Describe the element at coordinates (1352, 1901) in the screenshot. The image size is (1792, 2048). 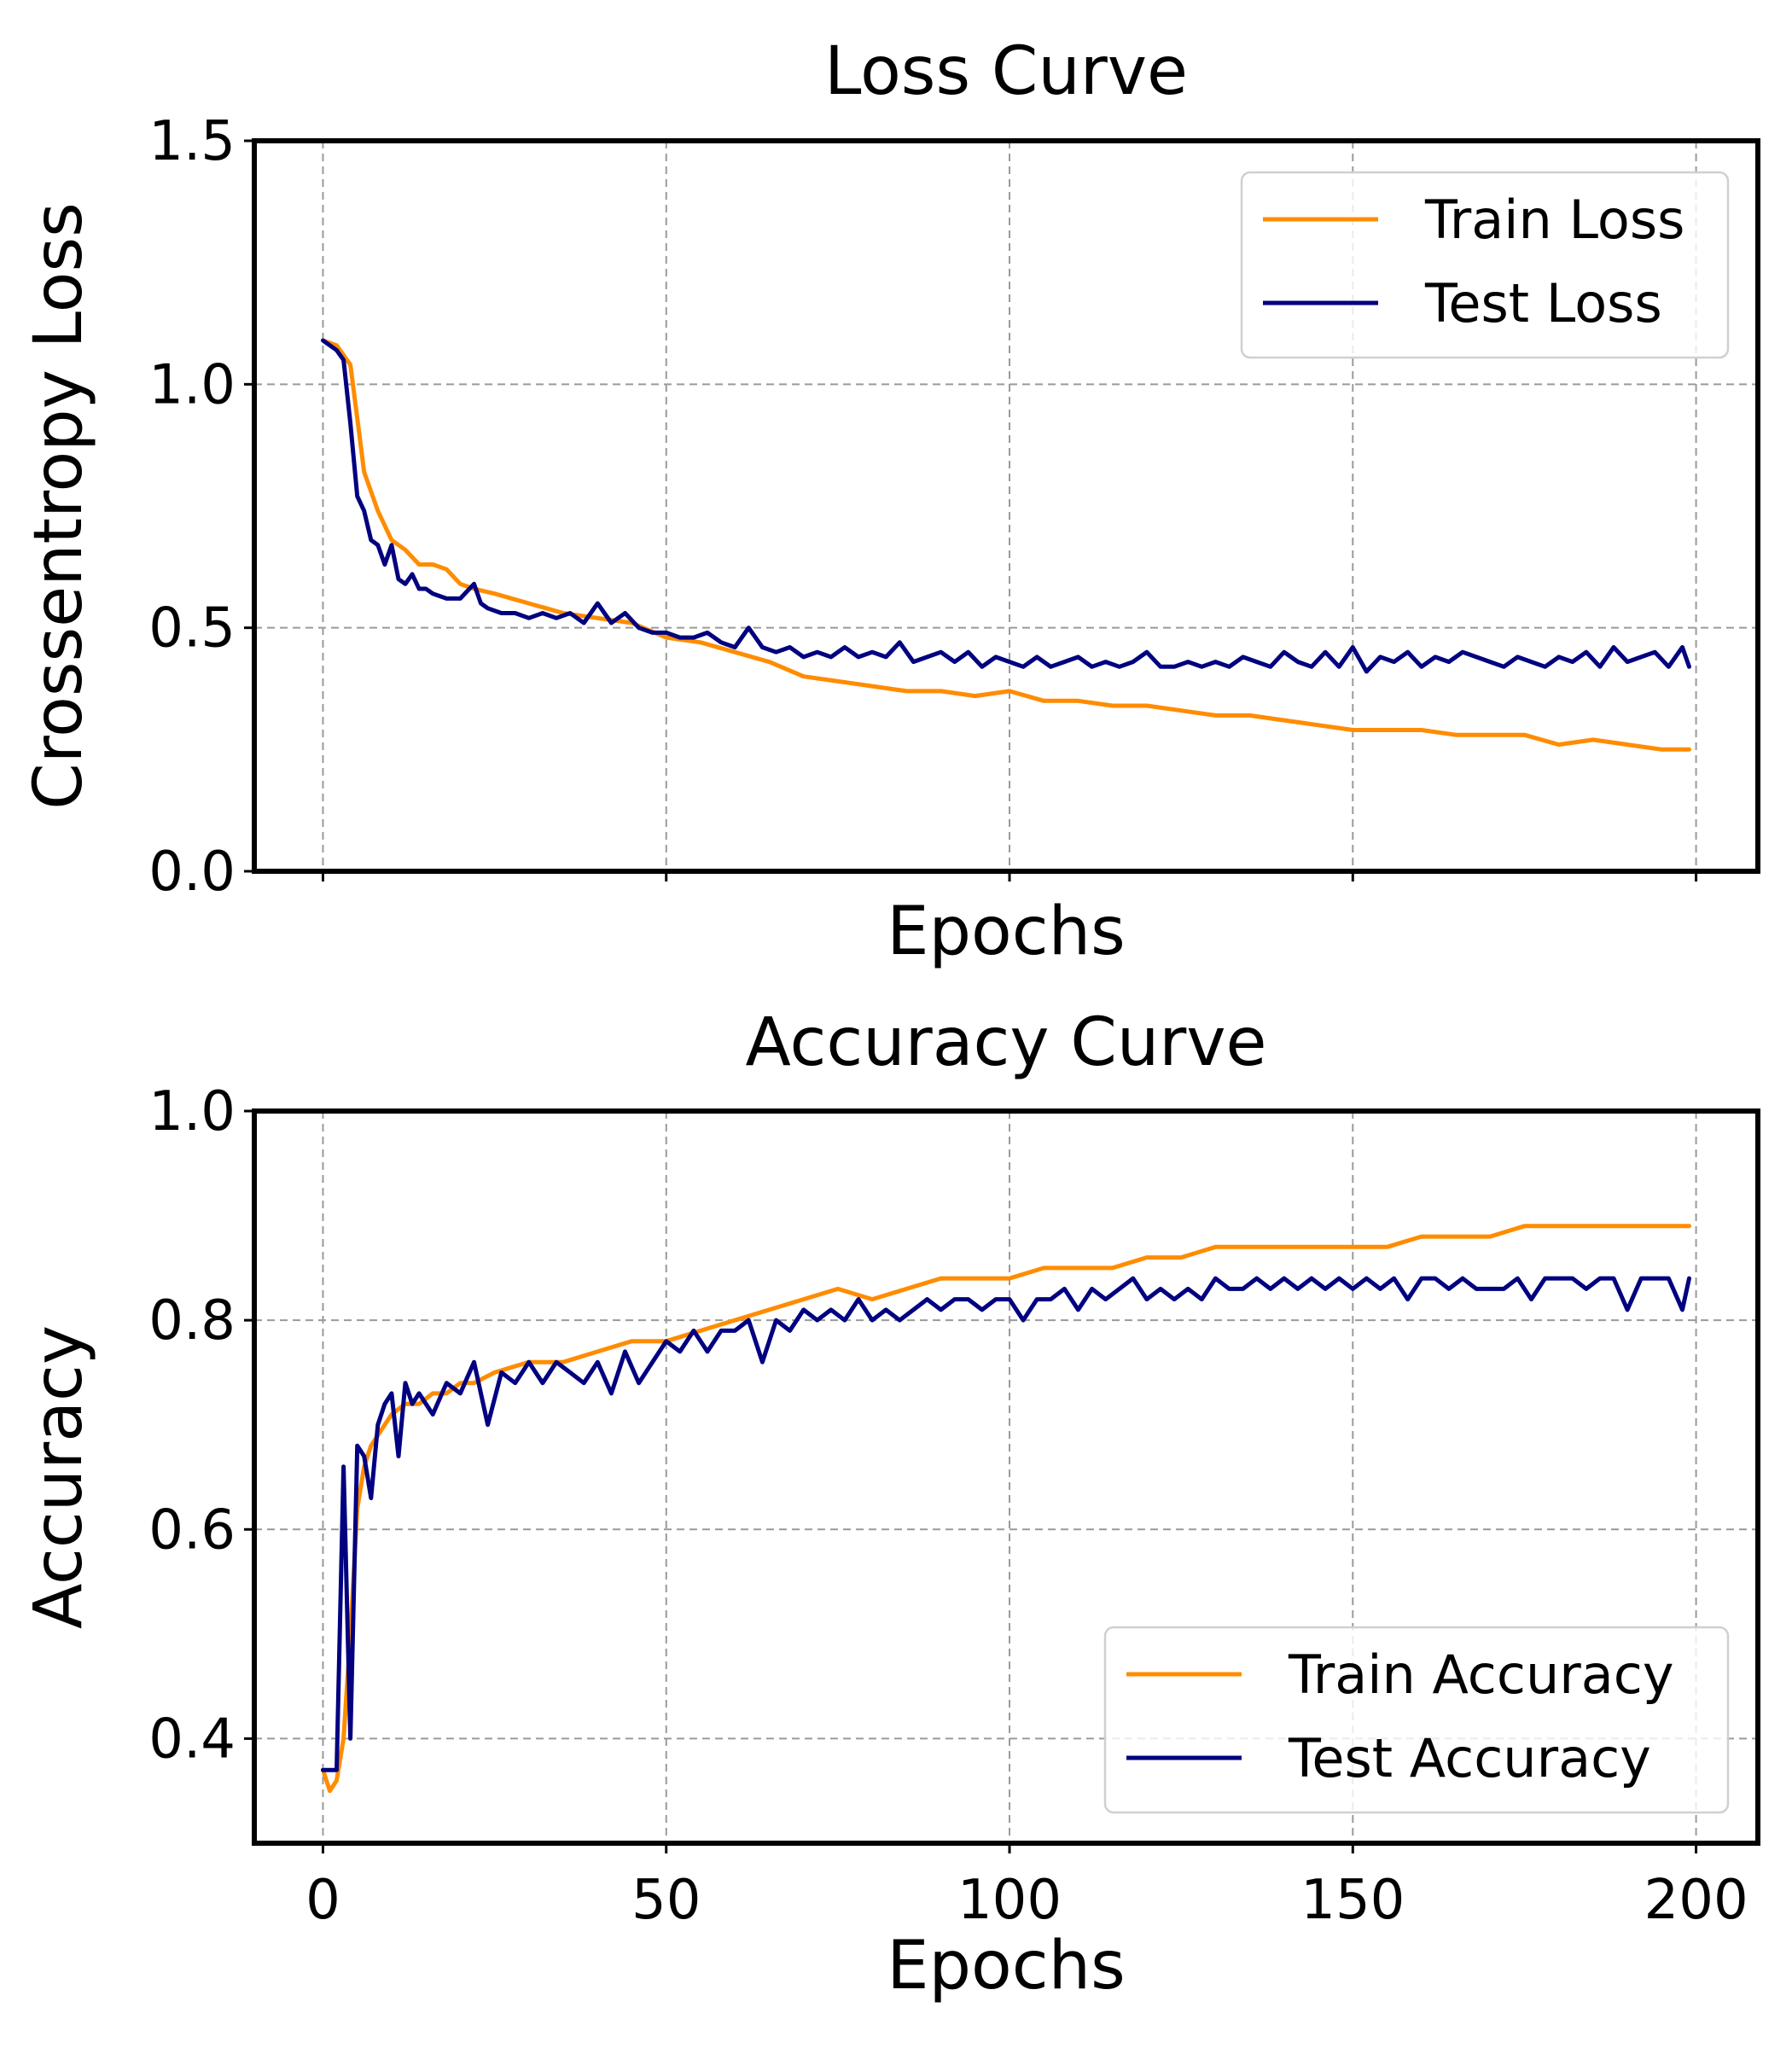
I see `x-tick-label: 150` at that location.